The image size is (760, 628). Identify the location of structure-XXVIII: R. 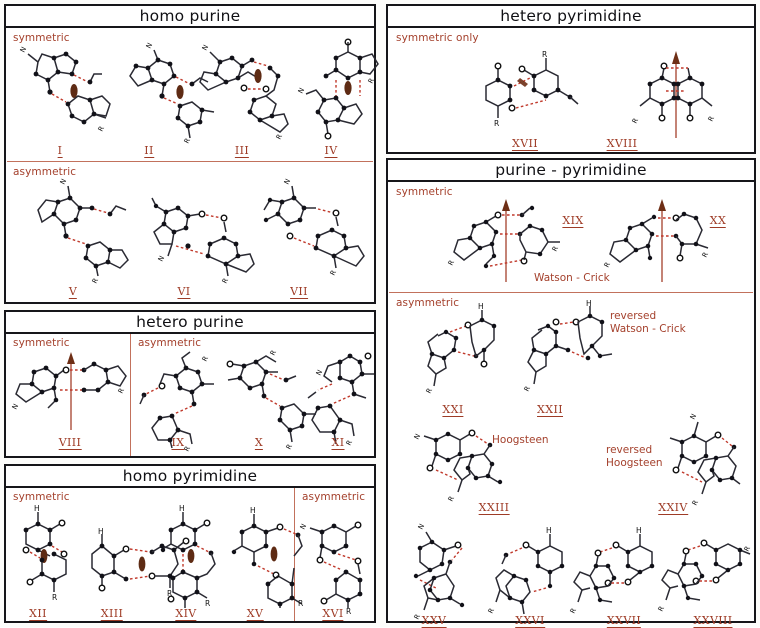
(708, 572).